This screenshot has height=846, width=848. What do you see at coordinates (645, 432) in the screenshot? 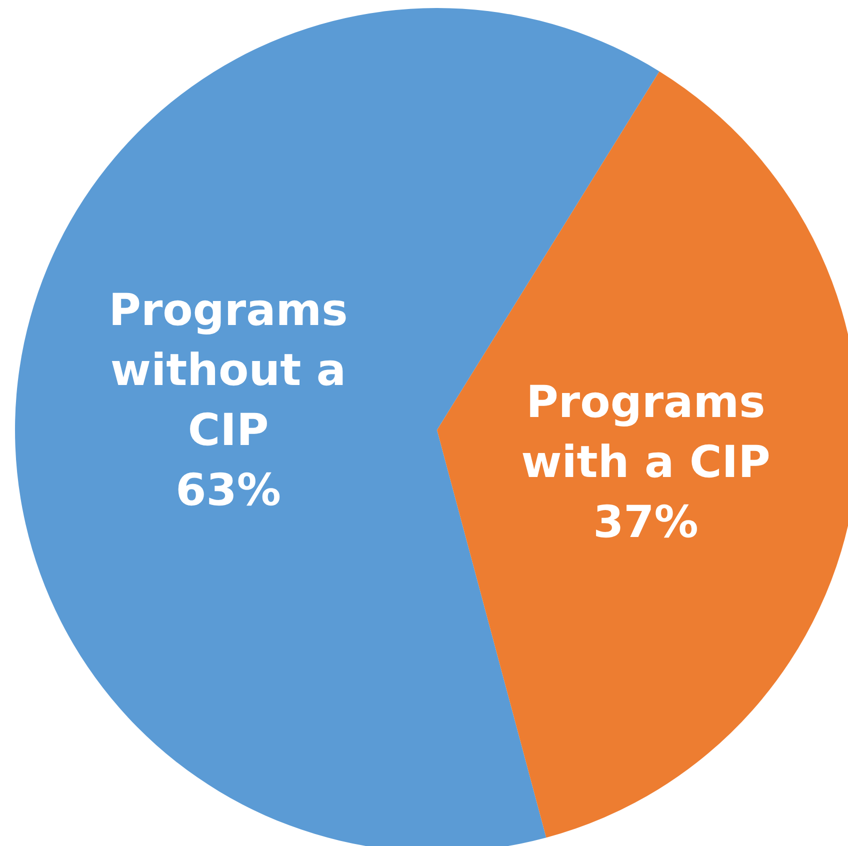
I see `slice-label: Programs with a CIP` at bounding box center [645, 432].